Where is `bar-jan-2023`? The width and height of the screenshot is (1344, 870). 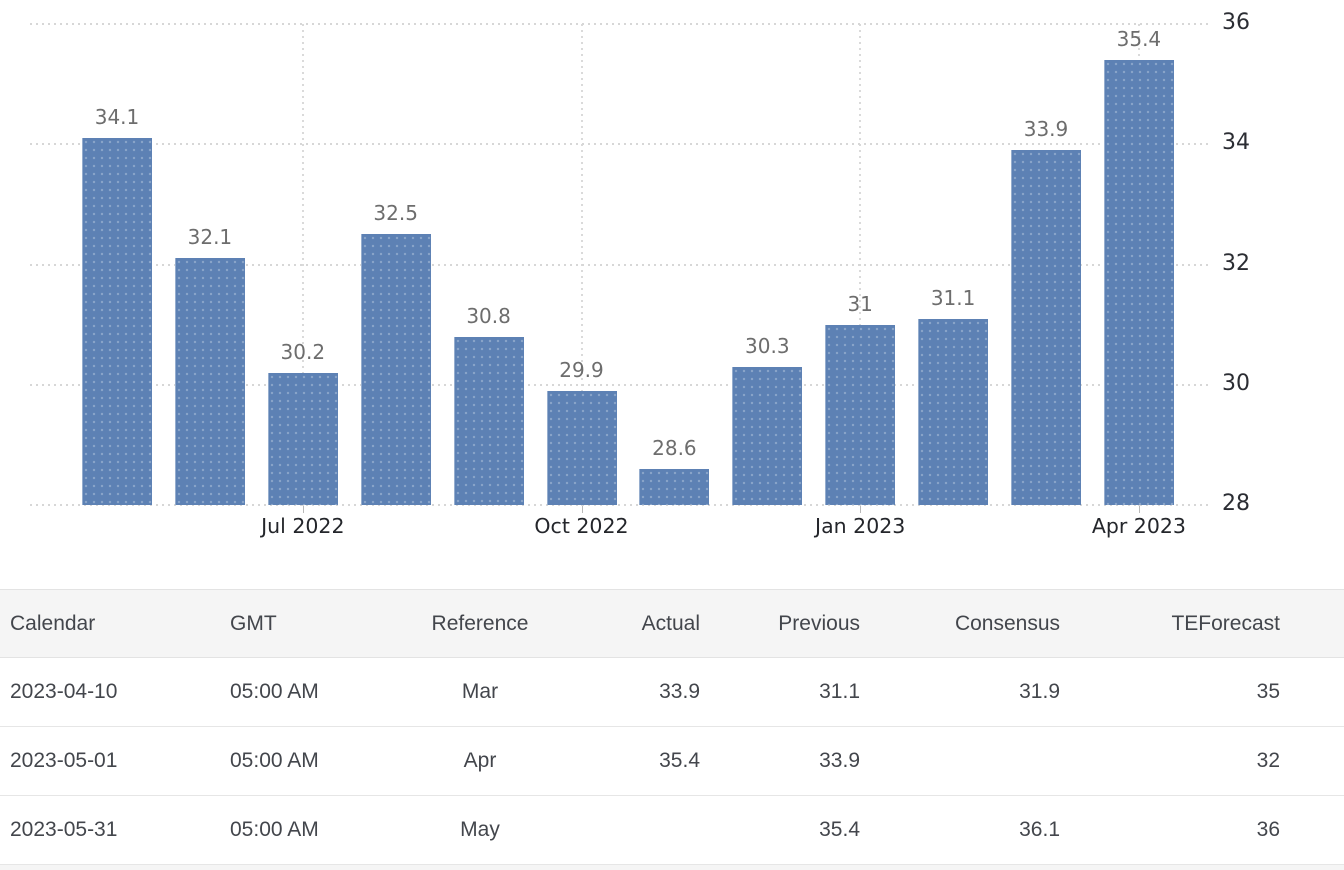 bar-jan-2023 is located at coordinates (860, 414).